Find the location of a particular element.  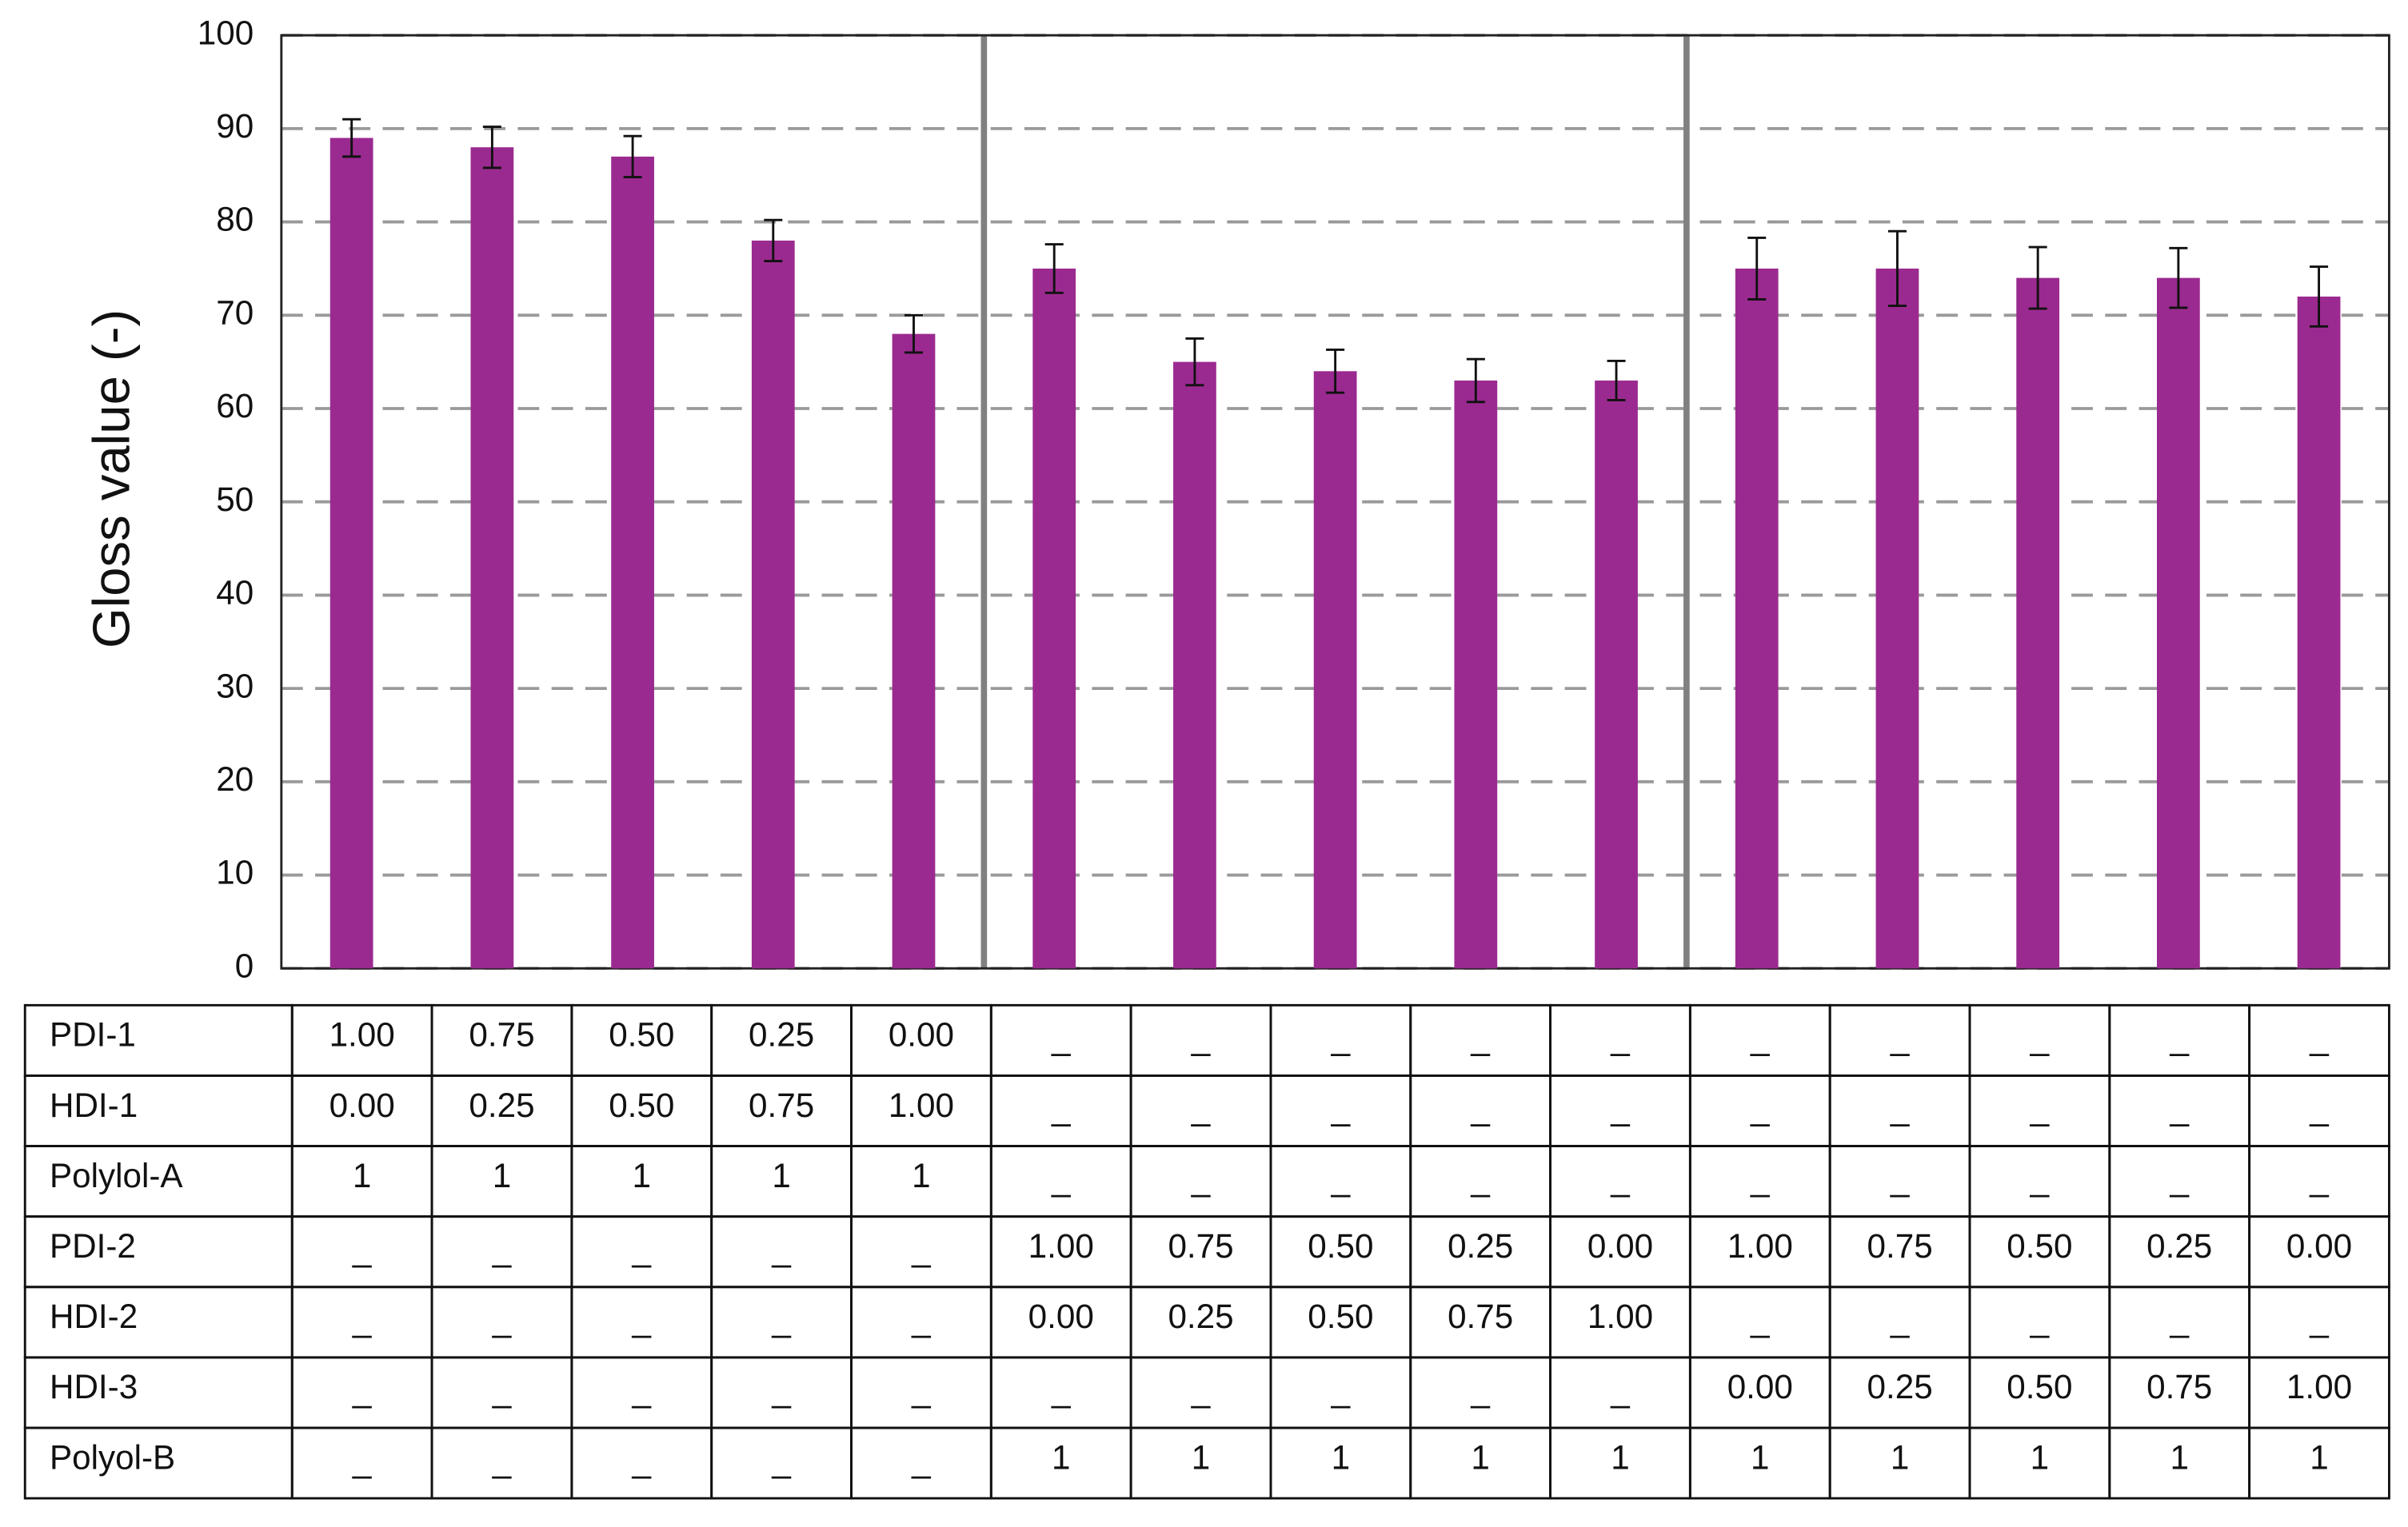

y-tick-label: 60 is located at coordinates (235, 406).